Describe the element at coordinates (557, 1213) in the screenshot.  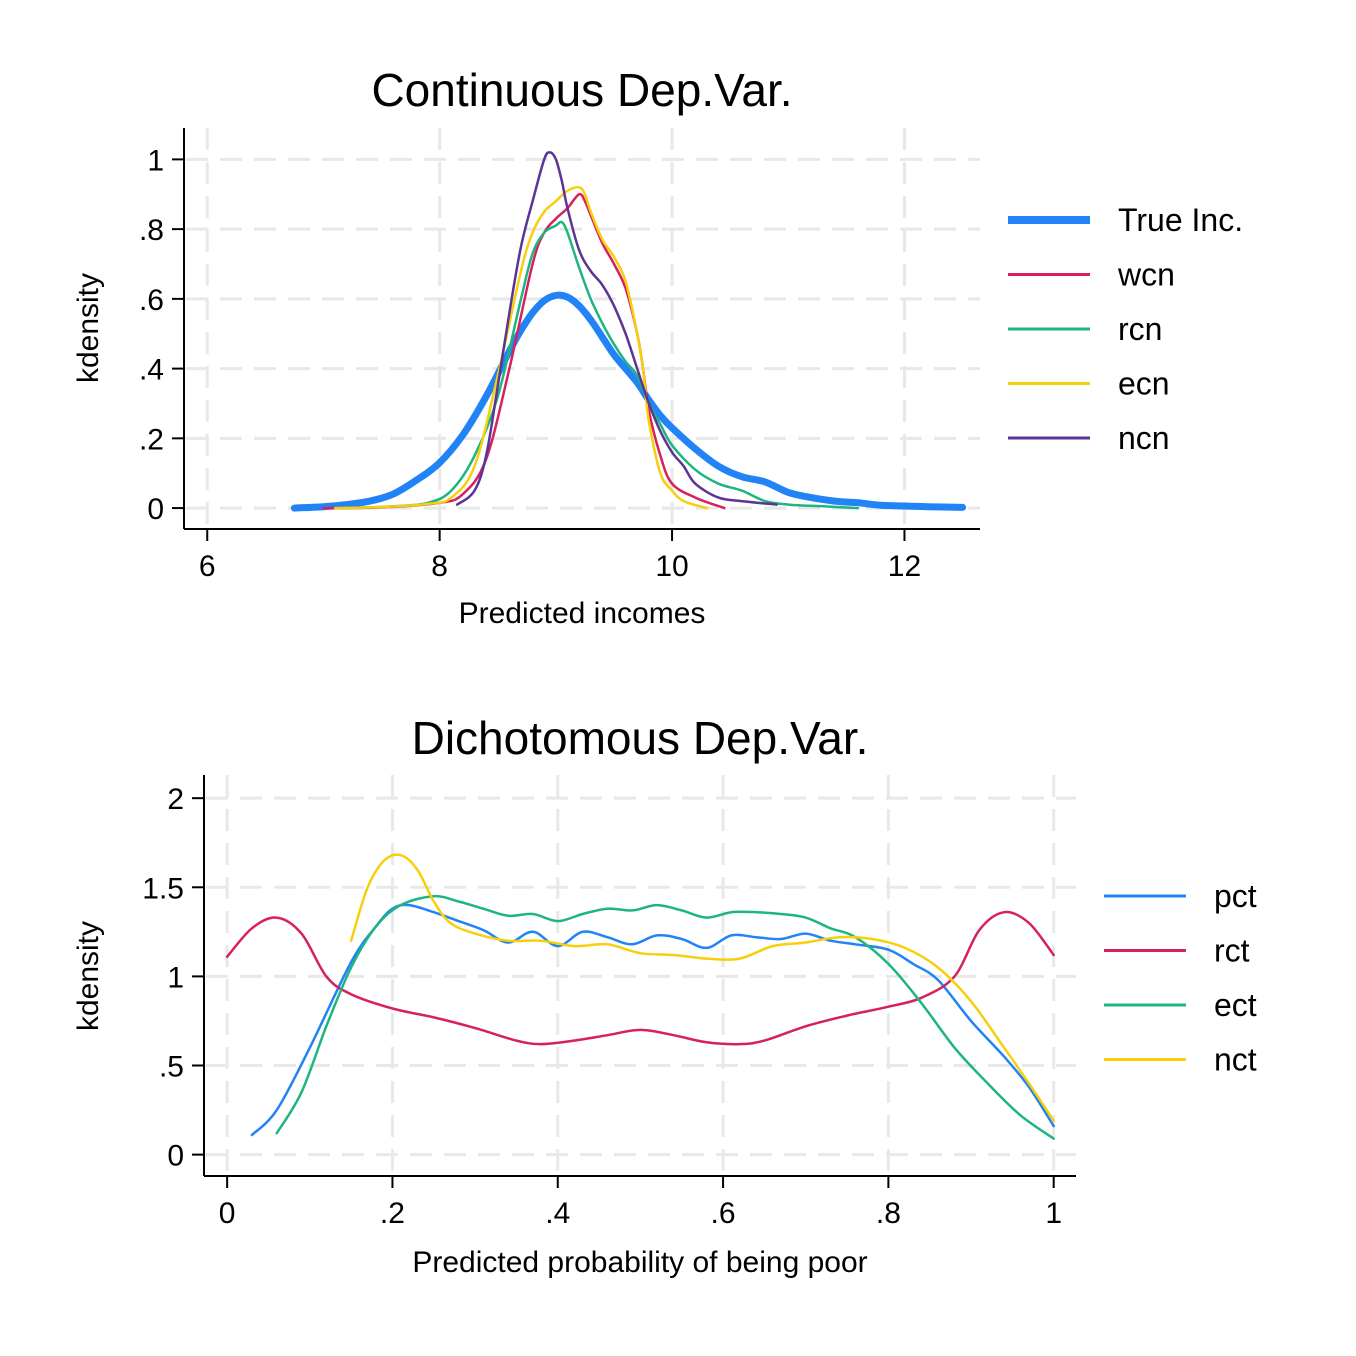
I see `chart2-xtick-label-2: .4` at that location.